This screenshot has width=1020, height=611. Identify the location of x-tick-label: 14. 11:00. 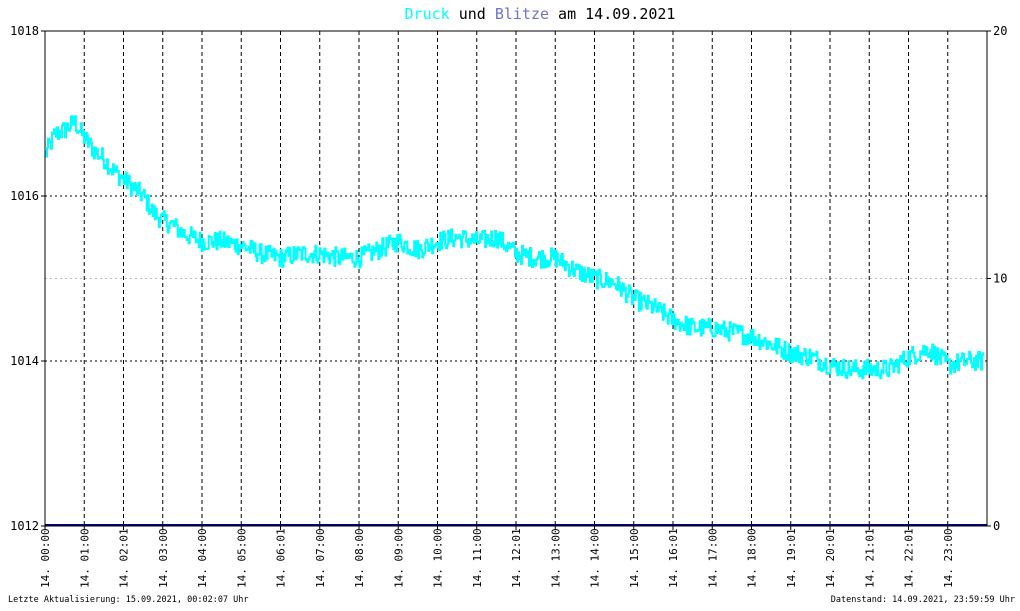
(477, 558).